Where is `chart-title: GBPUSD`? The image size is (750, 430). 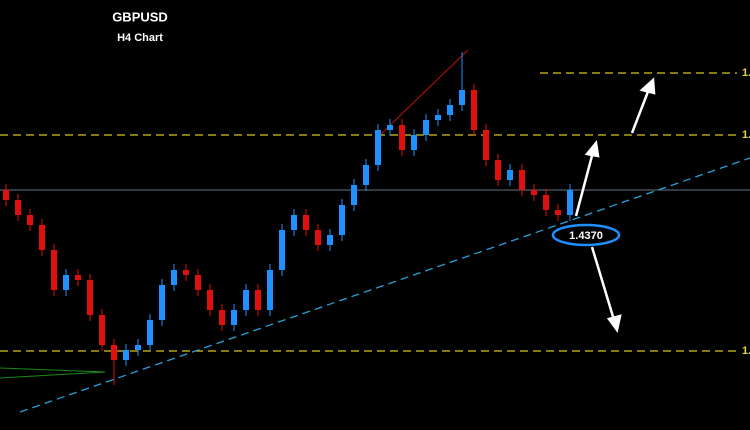
chart-title: GBPUSD is located at coordinates (140, 16).